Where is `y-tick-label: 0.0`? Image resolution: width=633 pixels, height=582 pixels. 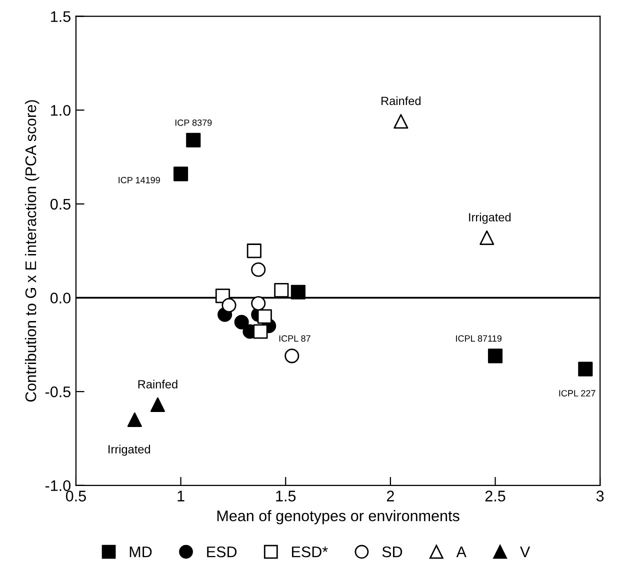 y-tick-label: 0.0 is located at coordinates (60, 298).